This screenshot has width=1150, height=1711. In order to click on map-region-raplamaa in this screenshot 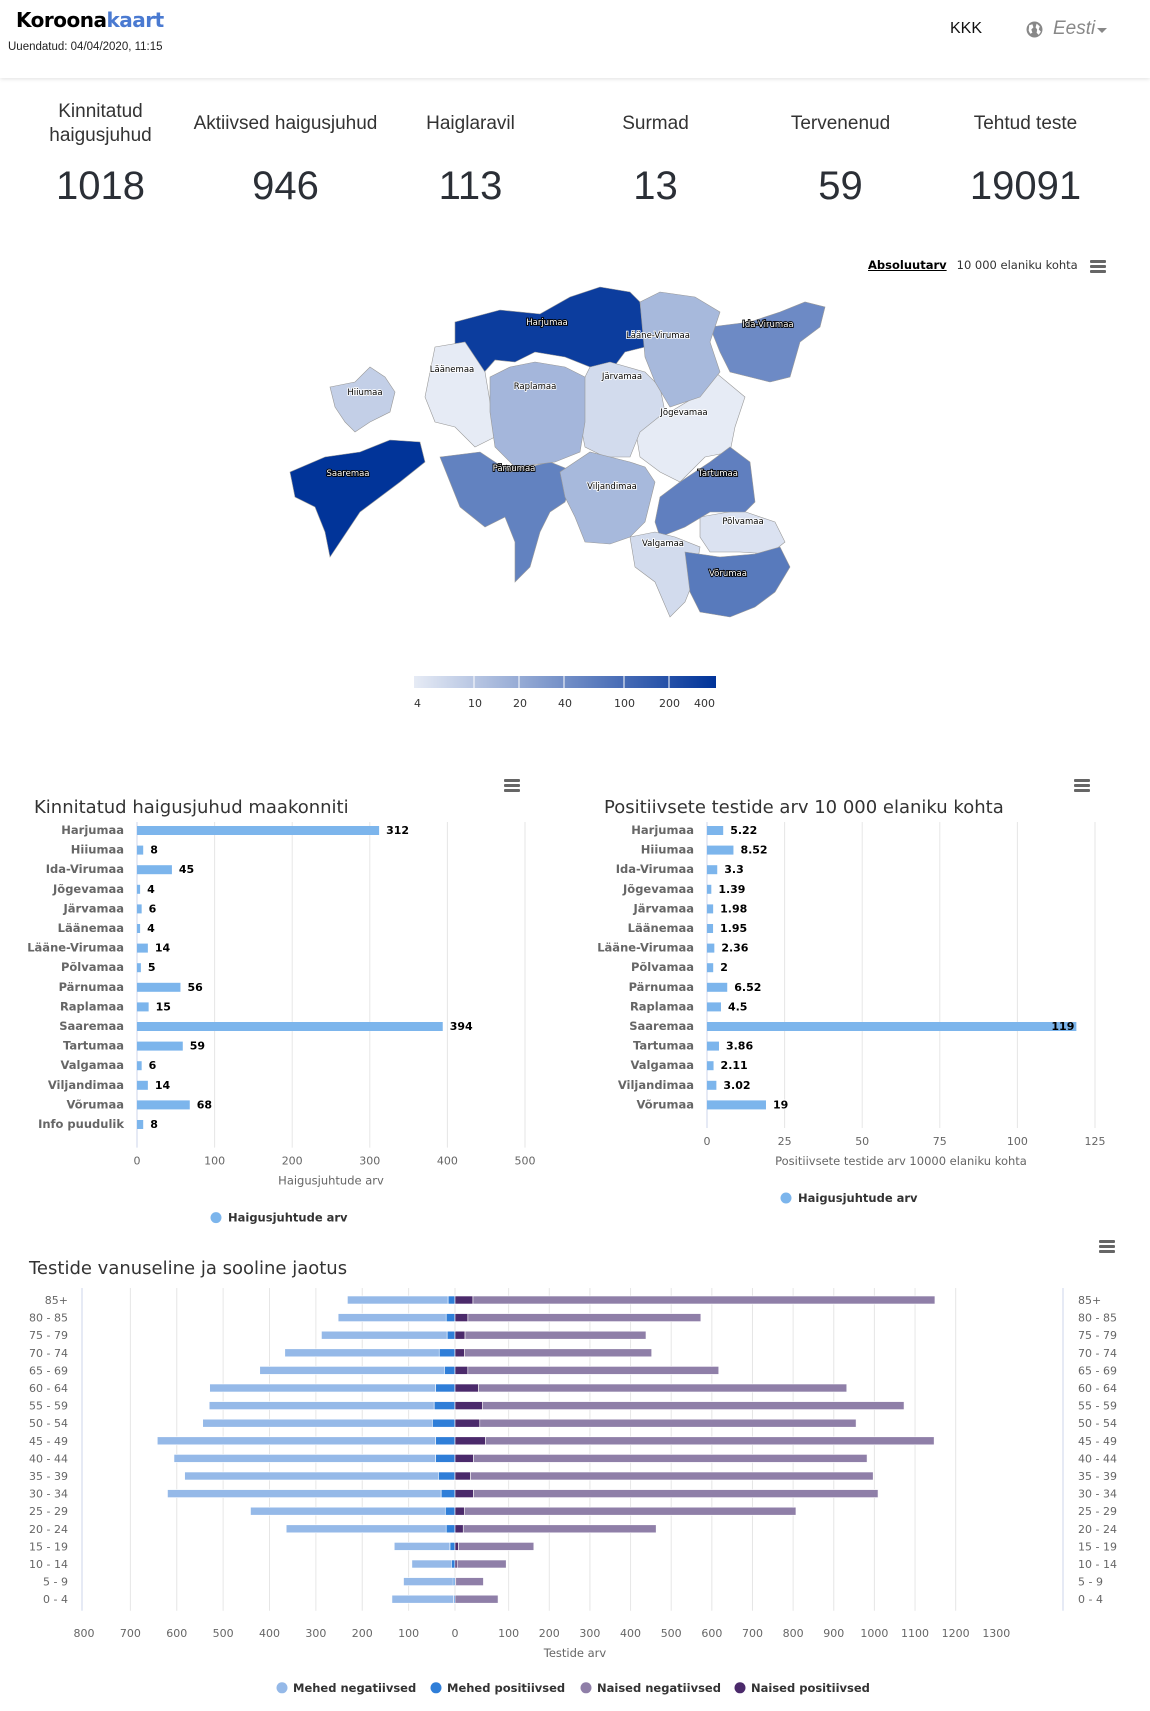, I will do `click(537, 414)`.